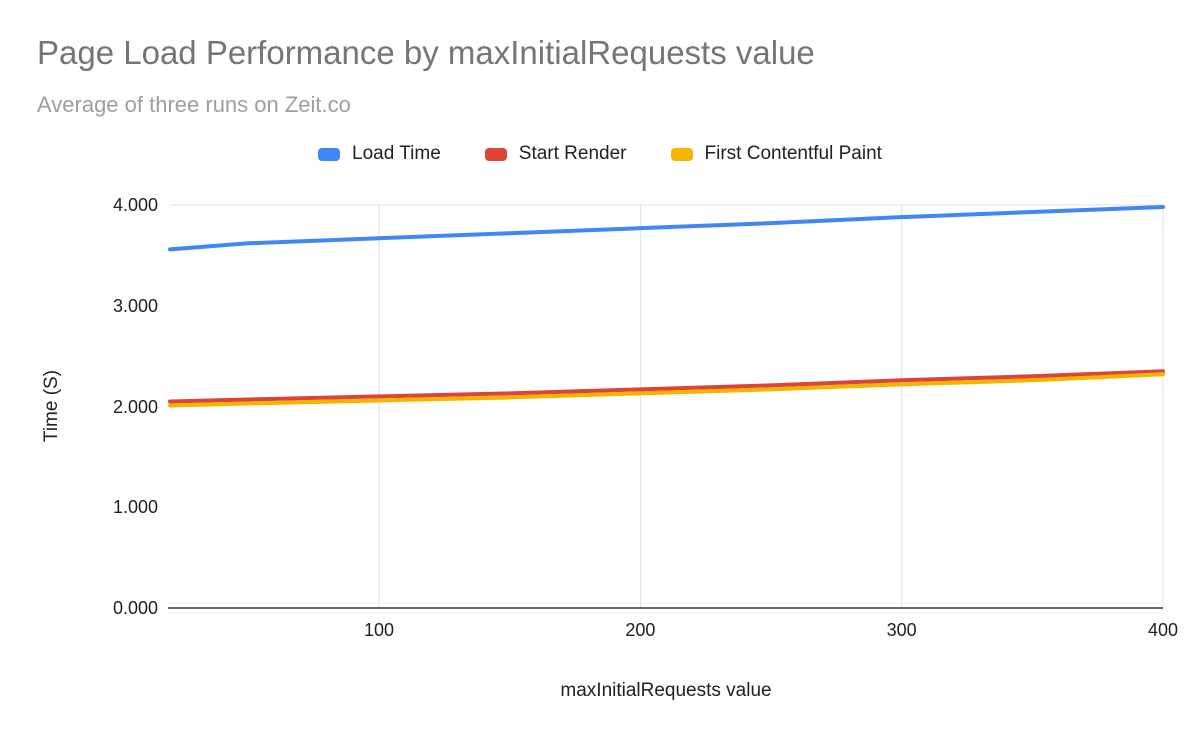 The height and width of the screenshot is (742, 1200). What do you see at coordinates (135, 507) in the screenshot?
I see `y-tick-label-1.000: 1.000` at bounding box center [135, 507].